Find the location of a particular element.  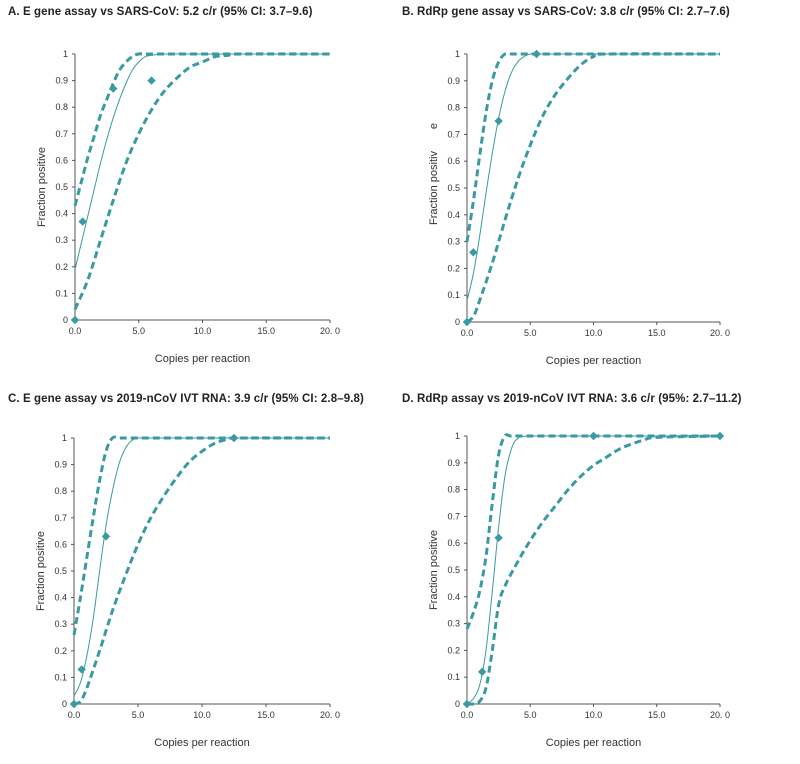

y-axis-title-suffix: e is located at coordinates (434, 126).